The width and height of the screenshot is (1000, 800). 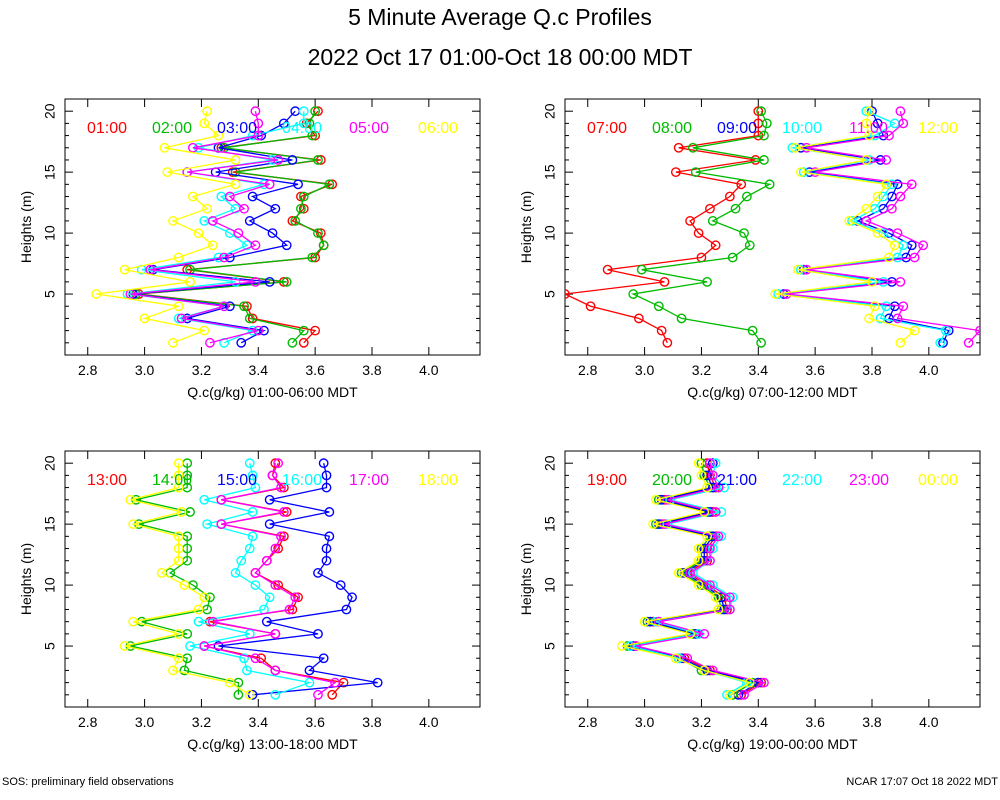 I want to click on y-axis-label: Heights (m), so click(x=26, y=579).